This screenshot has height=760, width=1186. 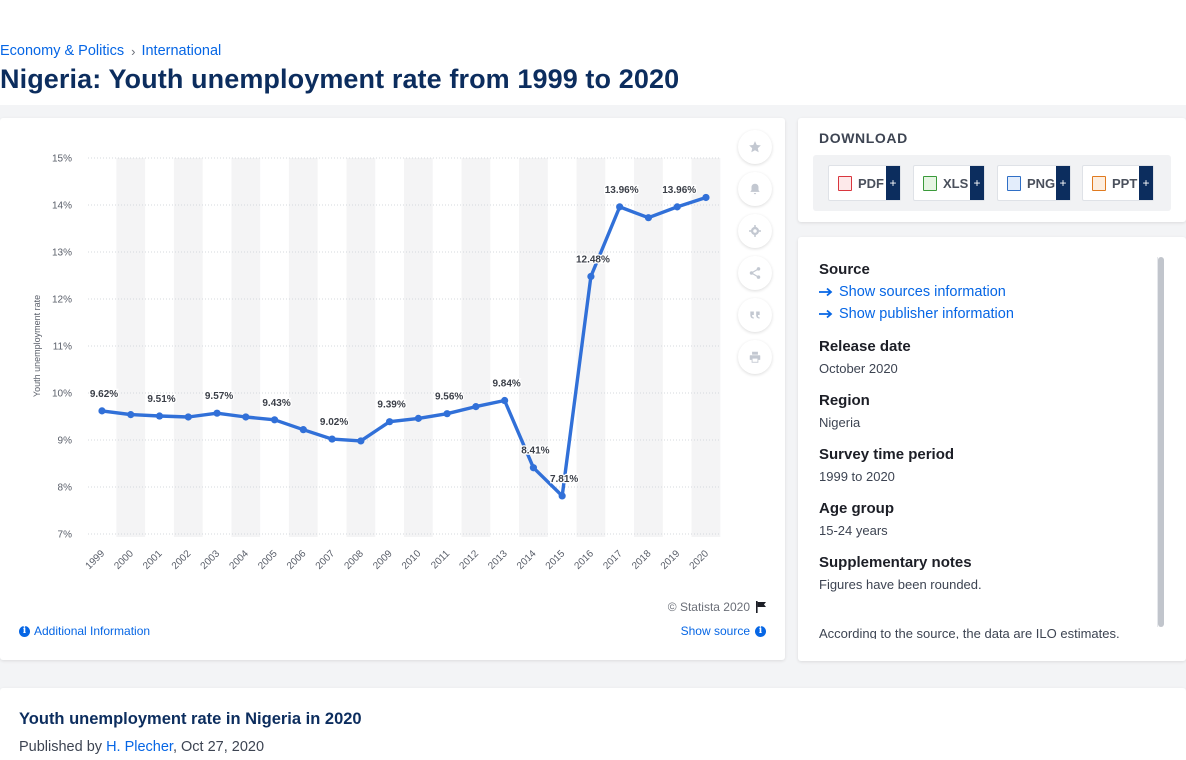 What do you see at coordinates (853, 530) in the screenshot?
I see `age-group-value: 15-24 years` at bounding box center [853, 530].